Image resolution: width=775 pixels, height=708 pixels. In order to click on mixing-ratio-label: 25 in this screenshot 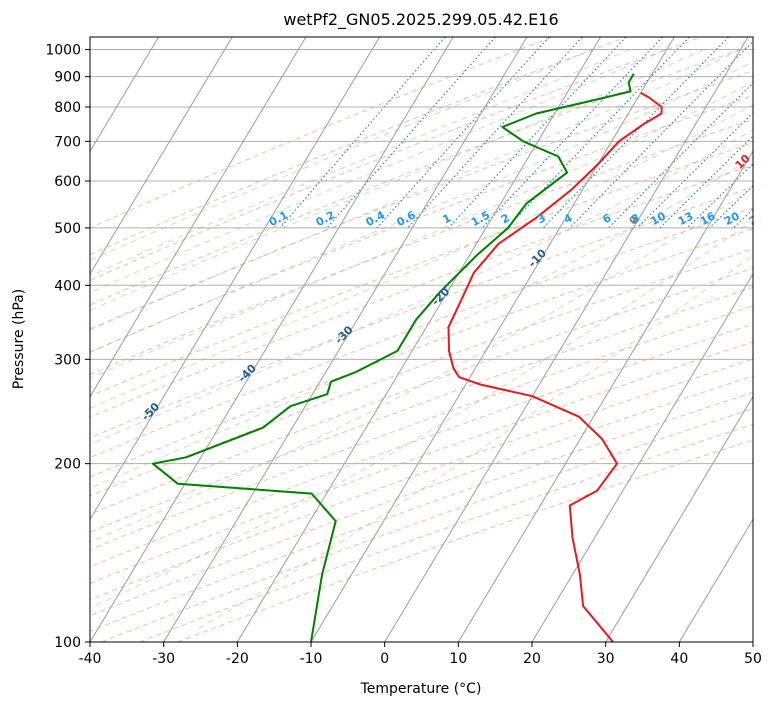, I will do `click(757, 218)`.